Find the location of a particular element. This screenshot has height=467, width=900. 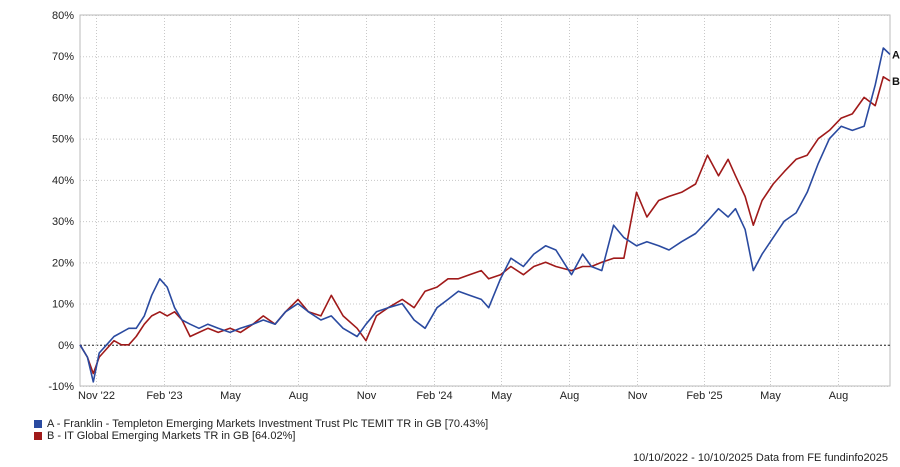

y-tick-label: 60% is located at coordinates (63, 98).